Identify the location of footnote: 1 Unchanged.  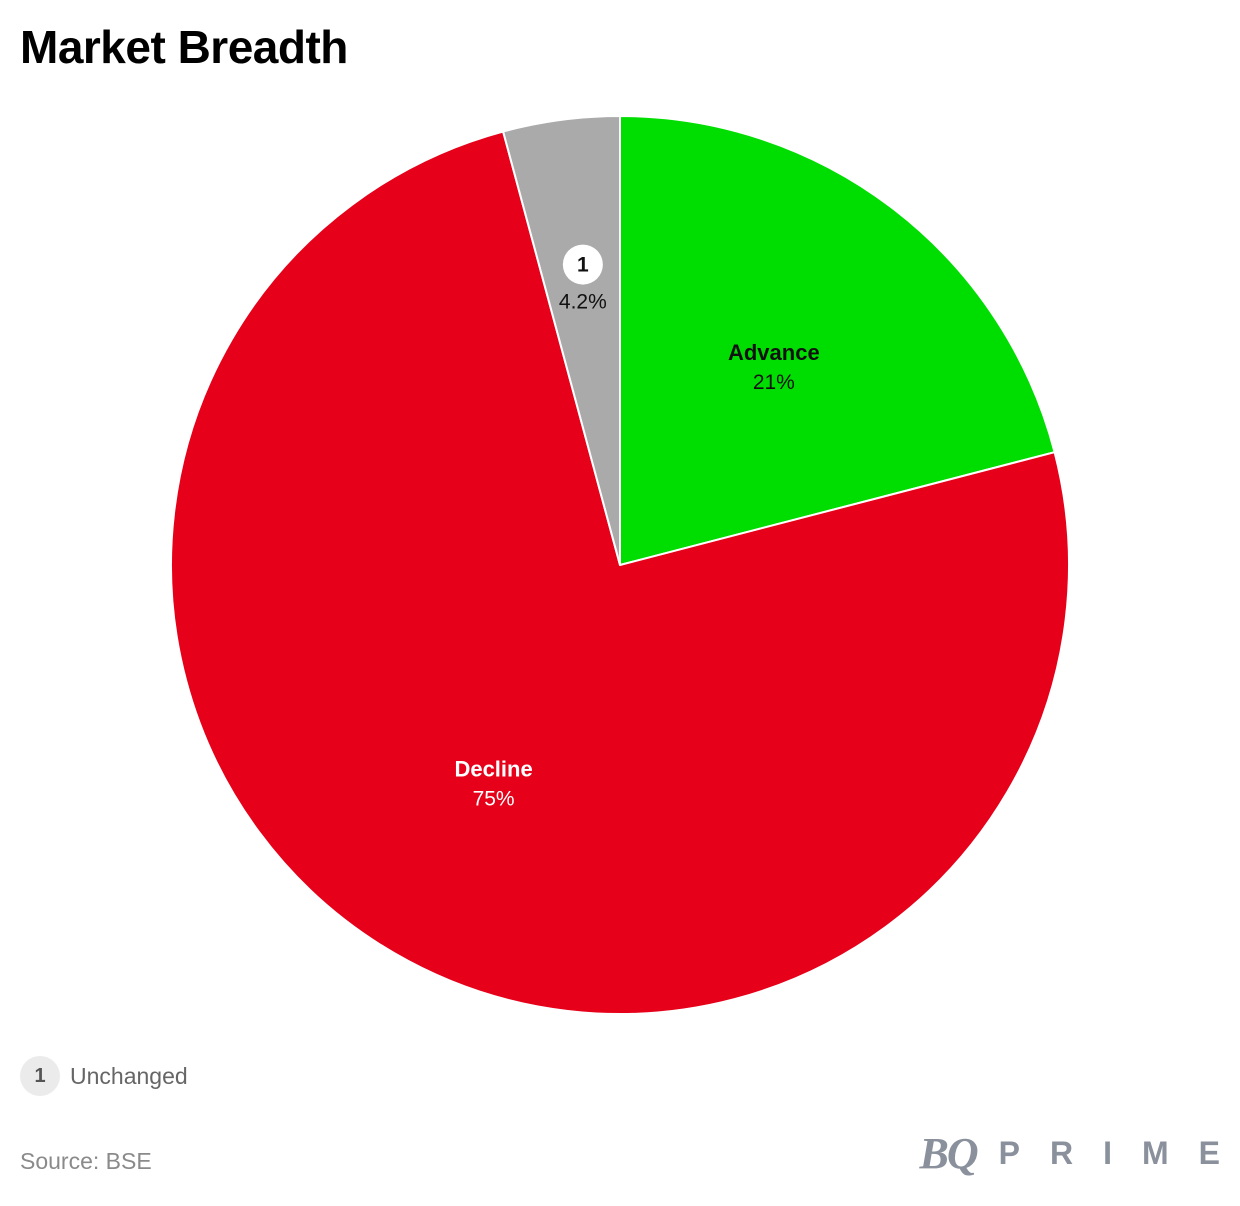
(104, 1076).